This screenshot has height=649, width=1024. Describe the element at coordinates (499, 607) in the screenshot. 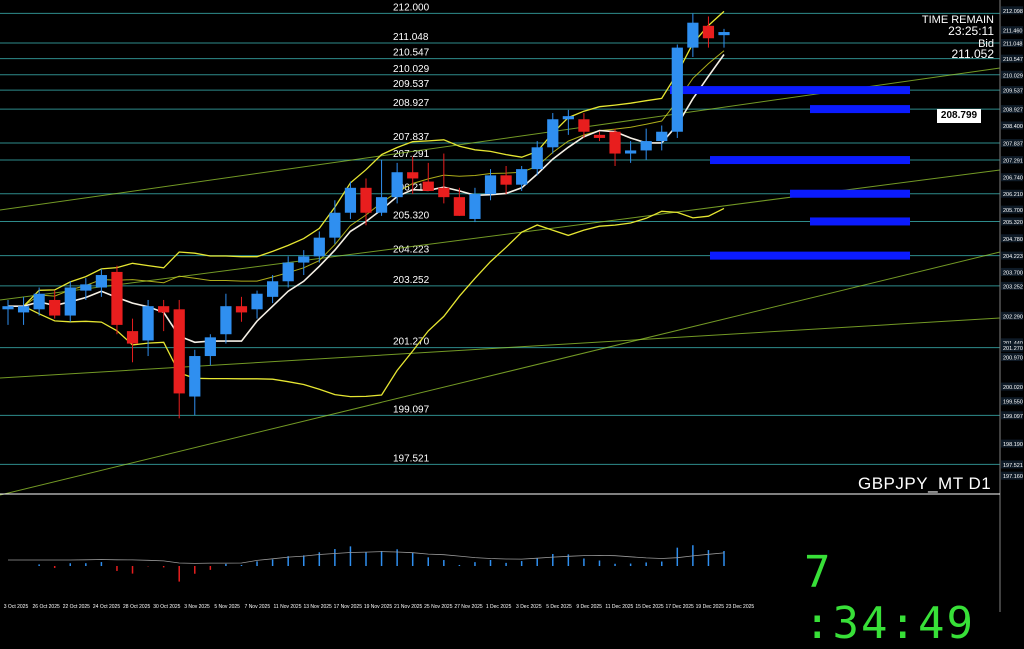

I see `date-label: 1 Dec 2025` at that location.